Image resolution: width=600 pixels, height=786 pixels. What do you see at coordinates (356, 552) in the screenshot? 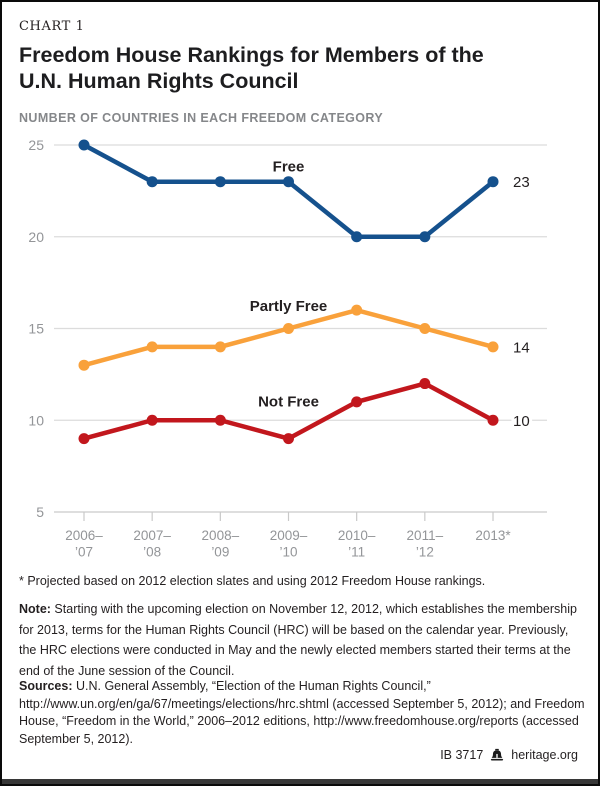
I see `x-tick-label2-4: ’11` at bounding box center [356, 552].